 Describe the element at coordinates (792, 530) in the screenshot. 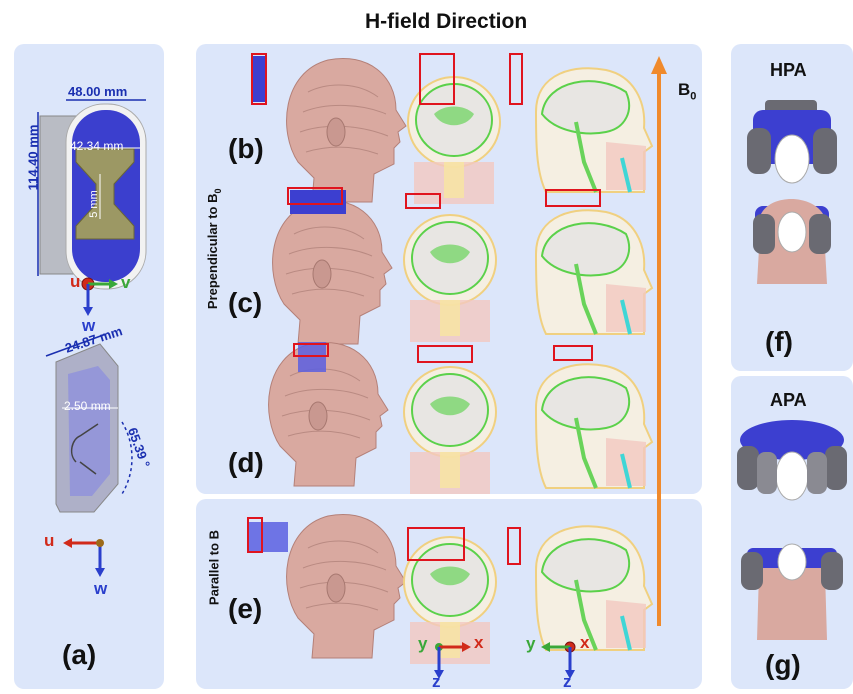

I see `apa-array-diagram` at that location.